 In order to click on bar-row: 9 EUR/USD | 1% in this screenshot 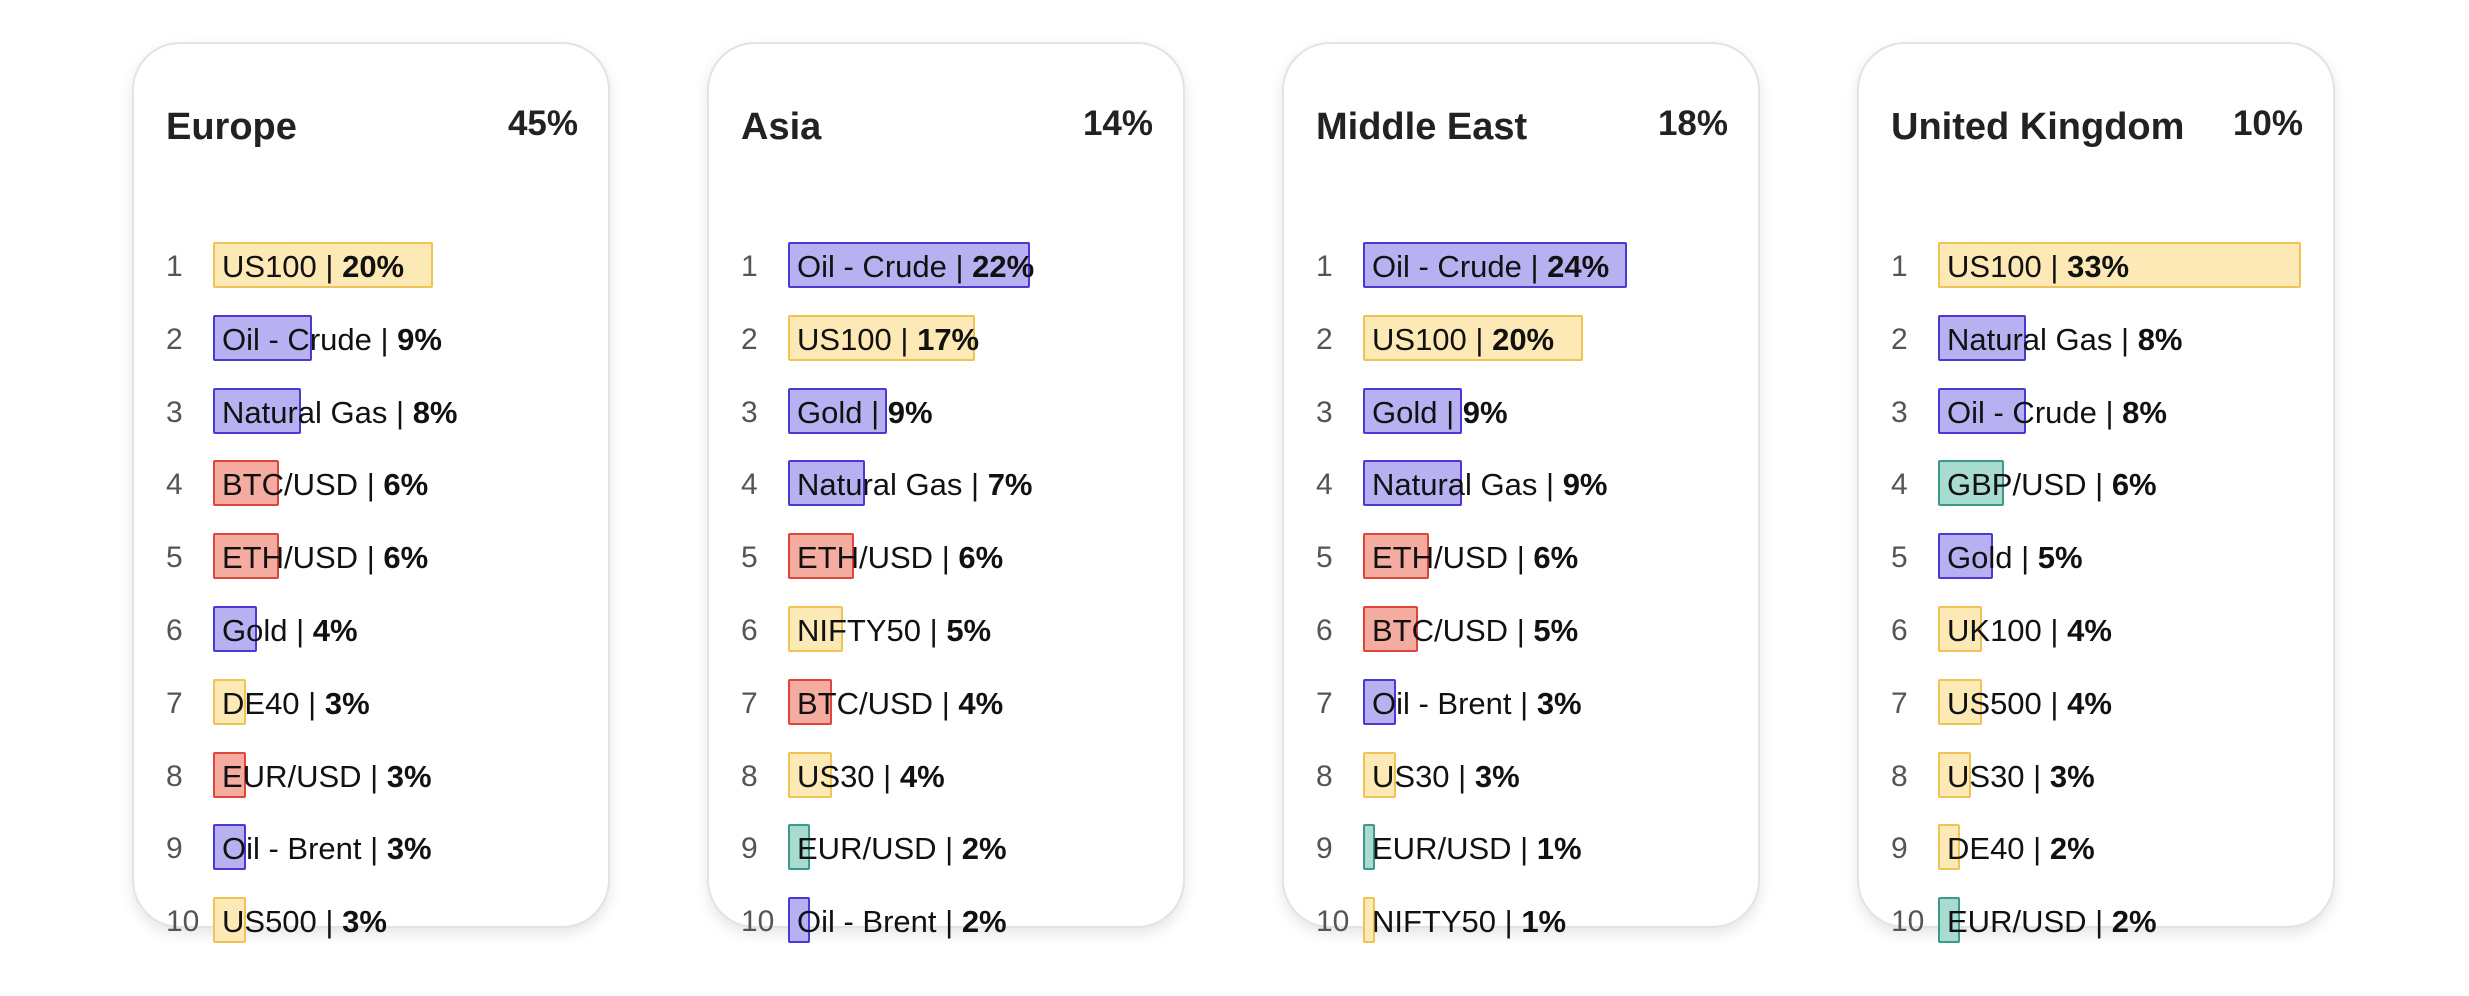, I will do `click(1521, 848)`.